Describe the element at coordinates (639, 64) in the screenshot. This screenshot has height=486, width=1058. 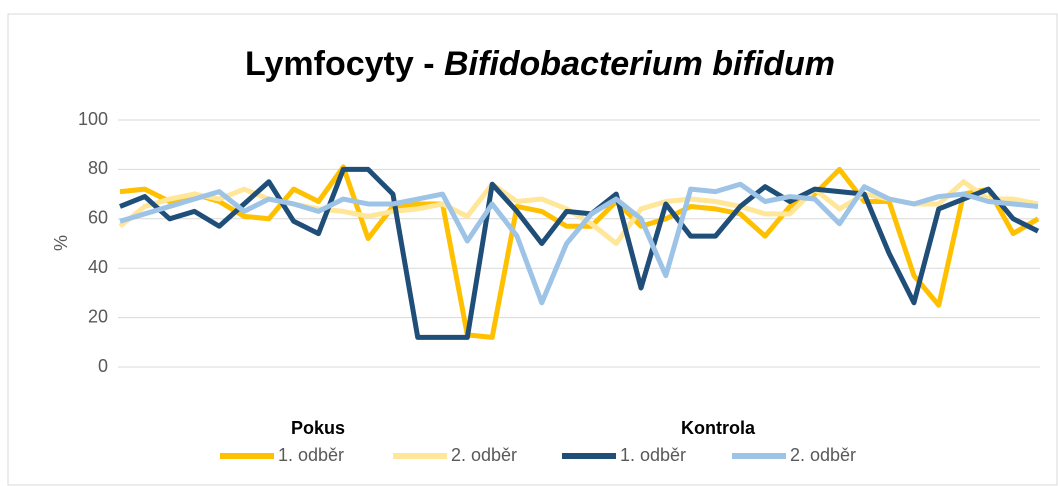
I see `title-italic: Bifidobacterium bifidum` at that location.